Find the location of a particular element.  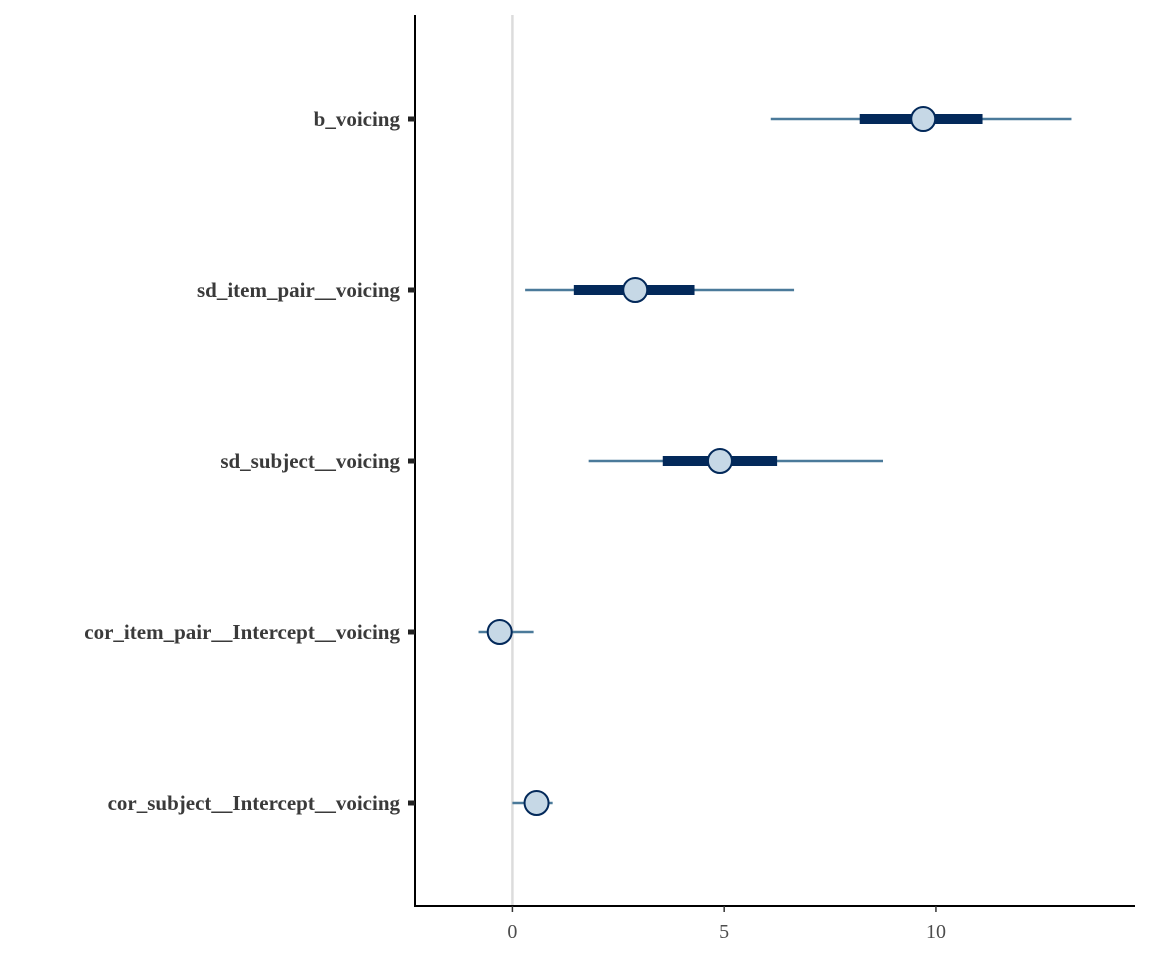

point-estimate-cor-subject-intercept-voicing is located at coordinates (536, 803).